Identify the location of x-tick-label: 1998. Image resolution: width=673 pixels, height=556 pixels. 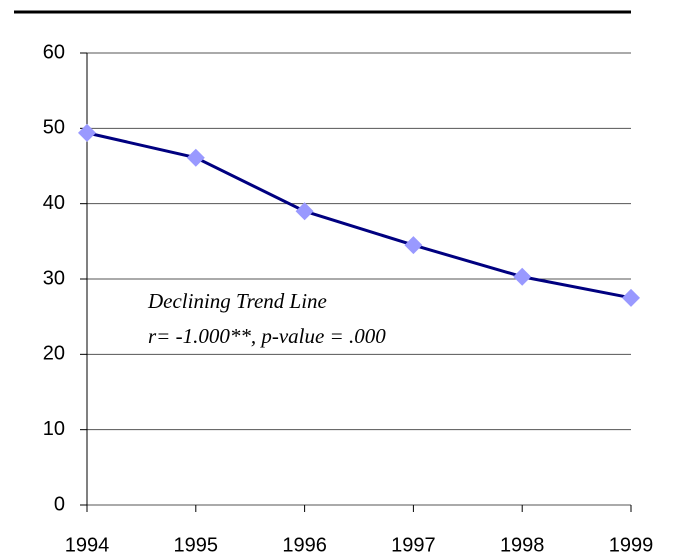
(522, 545).